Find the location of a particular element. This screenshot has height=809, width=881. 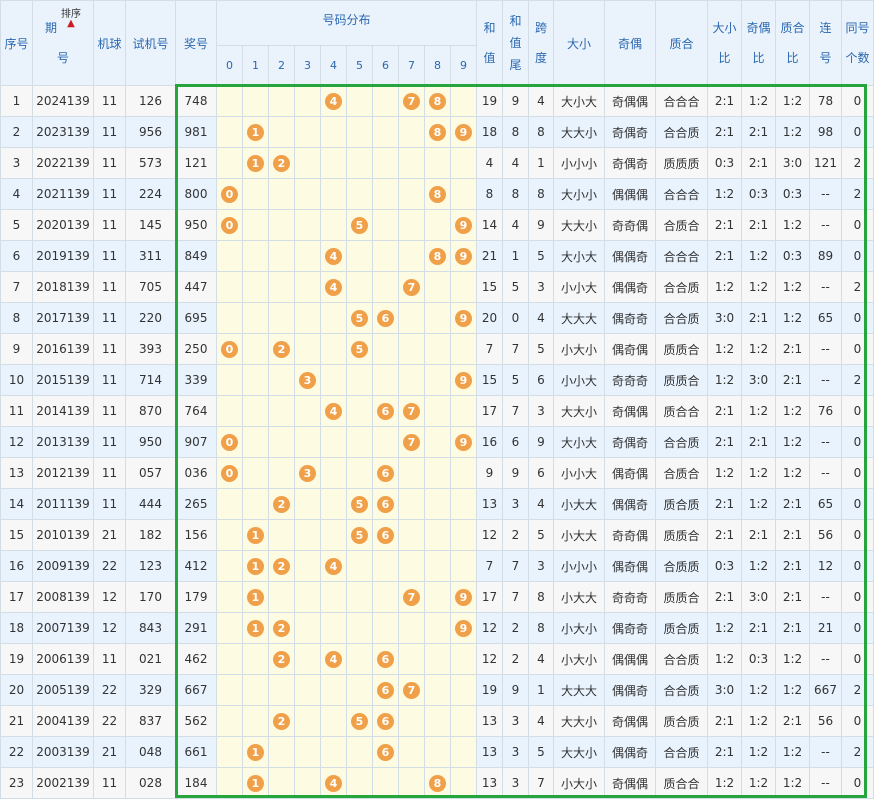

cell-test-number: 705 is located at coordinates (150, 287).